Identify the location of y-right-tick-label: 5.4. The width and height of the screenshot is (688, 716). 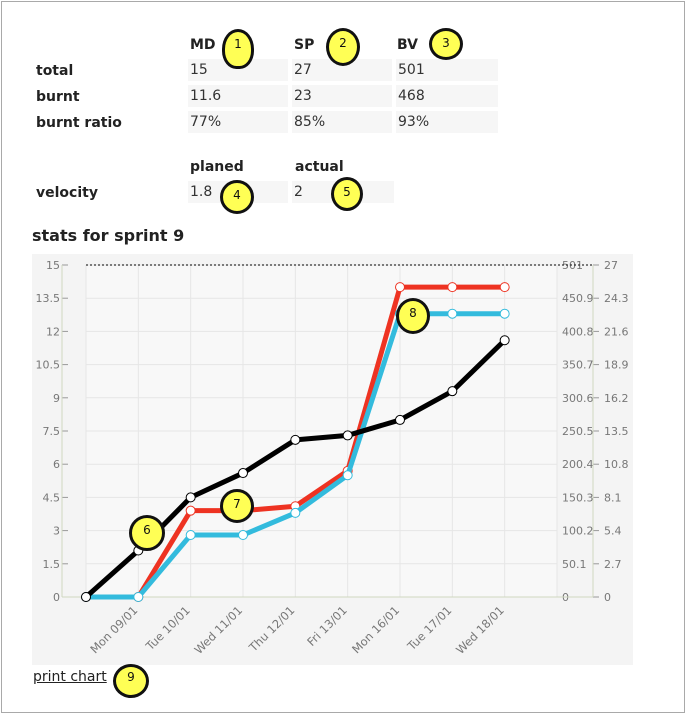
(613, 531).